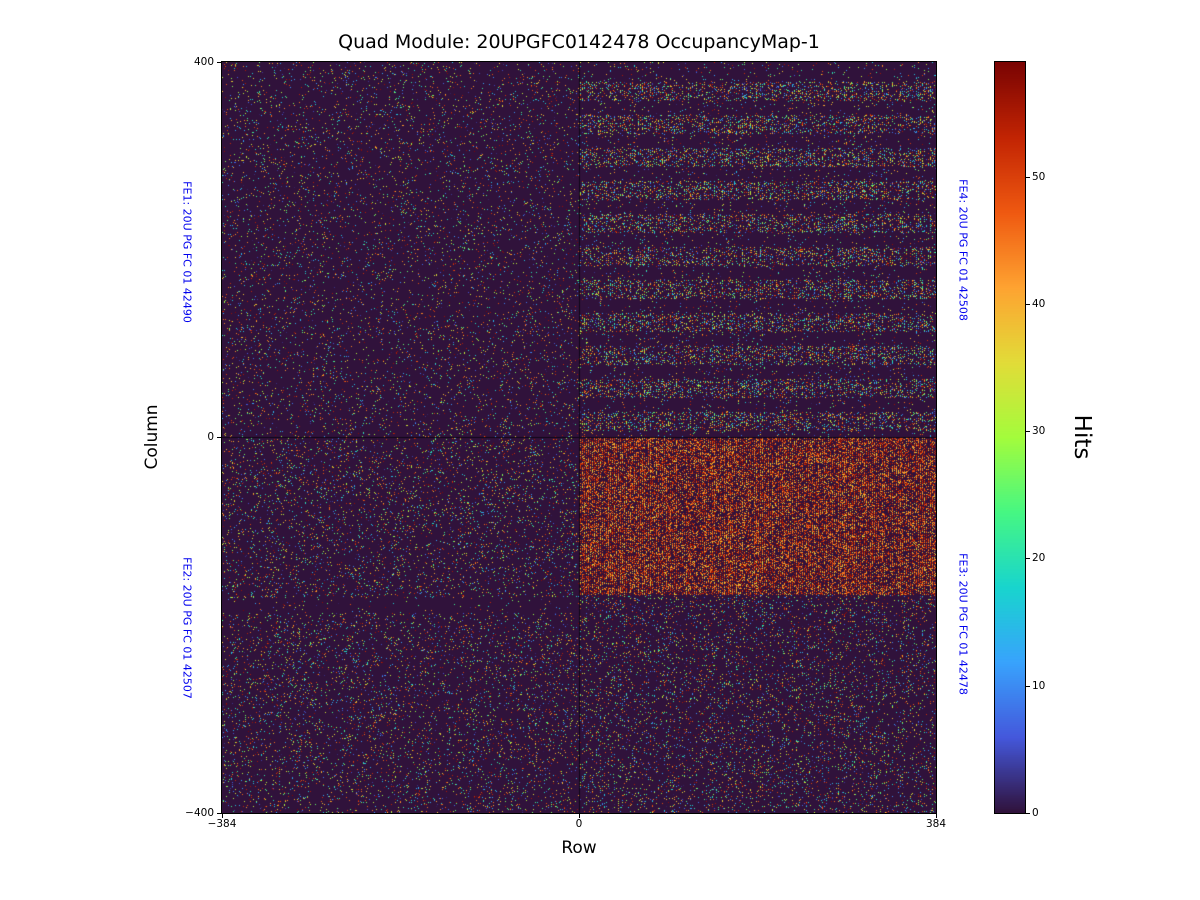  I want to click on colorbar-tick-label: 40, so click(1039, 304).